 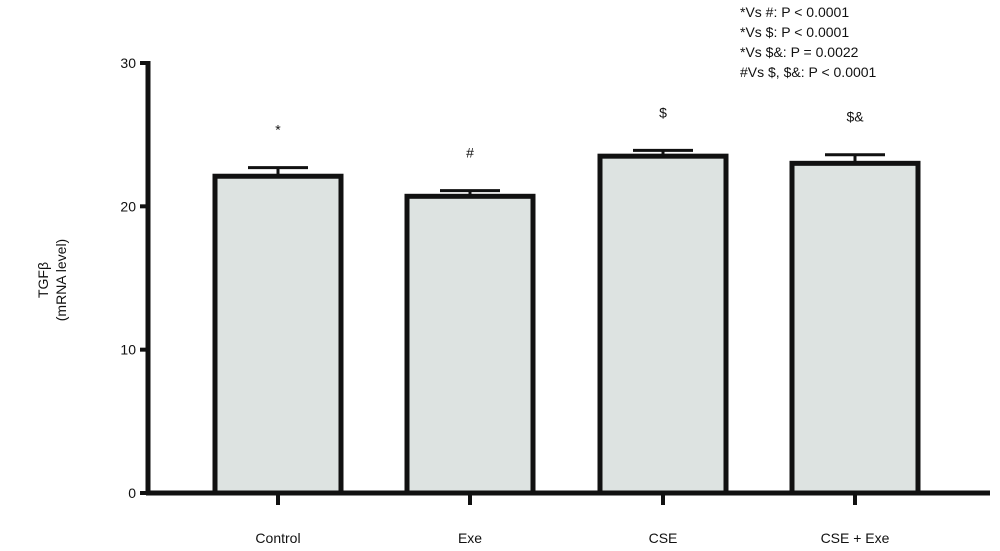 What do you see at coordinates (277, 538) in the screenshot?
I see `x-tick-label: Control` at bounding box center [277, 538].